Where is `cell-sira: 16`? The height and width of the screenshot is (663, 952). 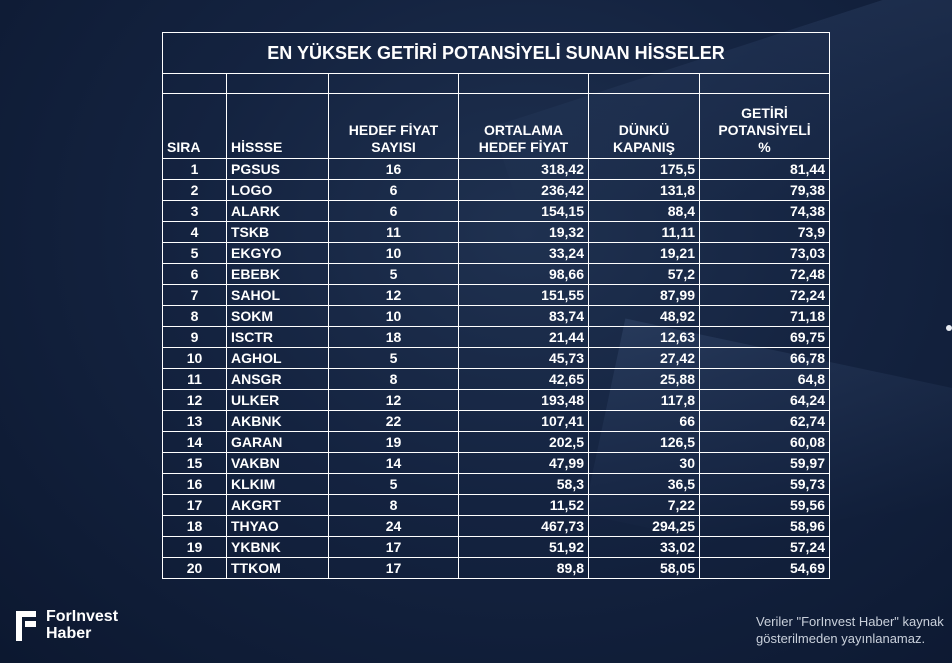 cell-sira: 16 is located at coordinates (194, 484).